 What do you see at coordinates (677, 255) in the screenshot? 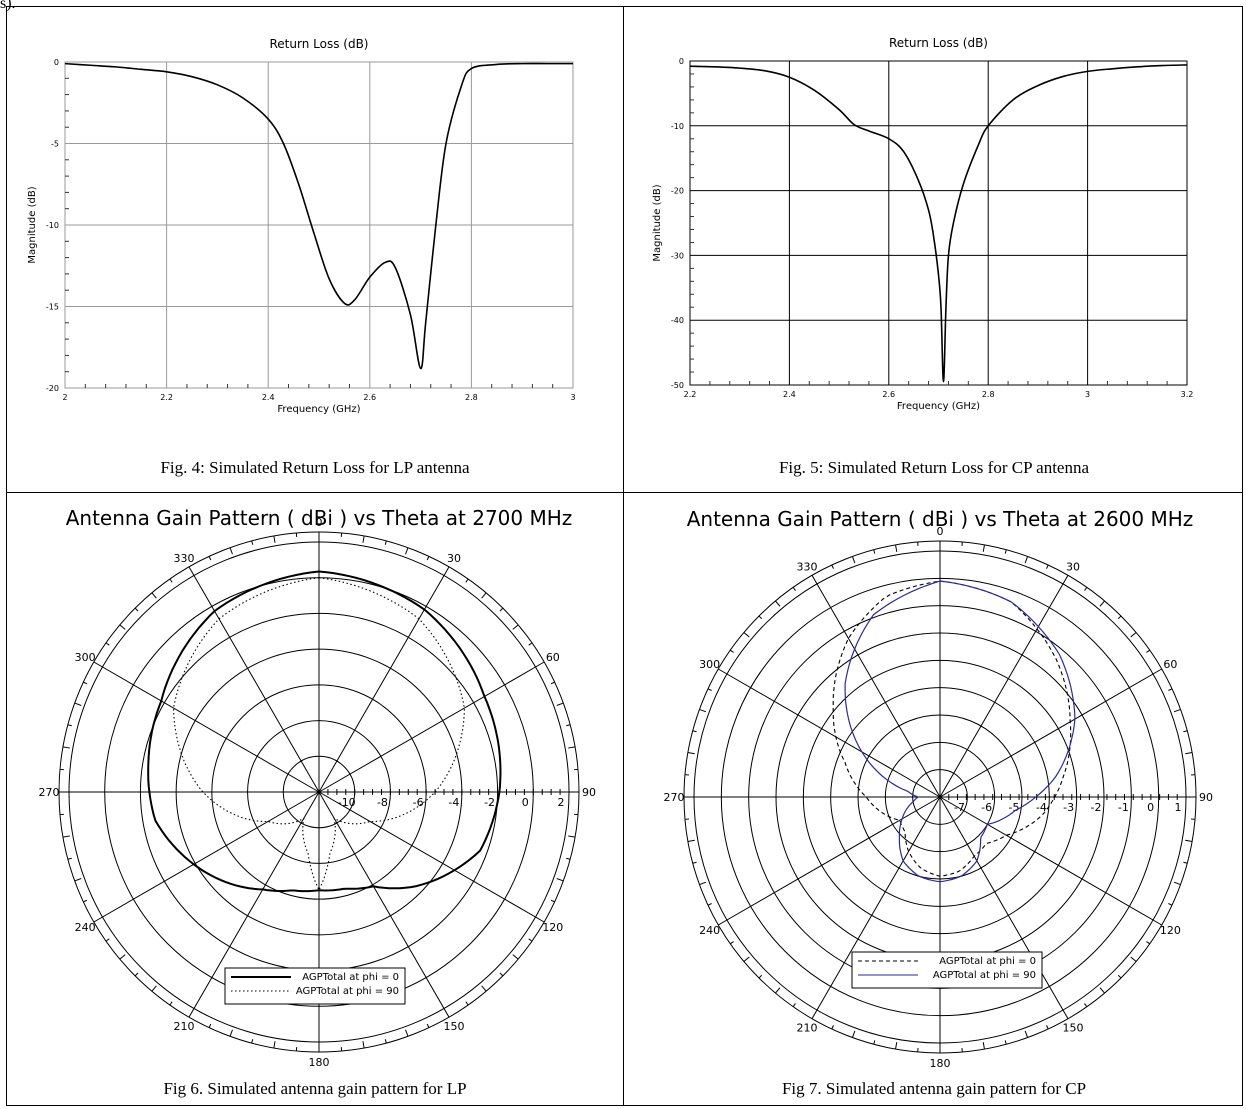
I see `y-tick-label: -30` at bounding box center [677, 255].